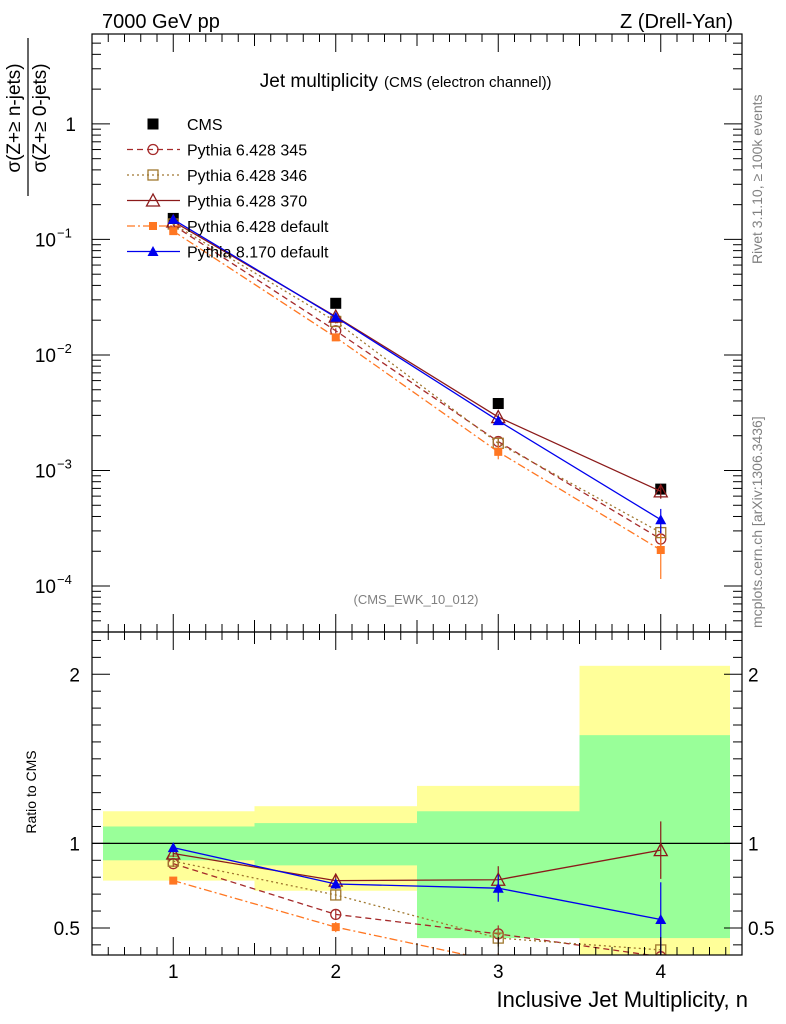 This screenshot has width=786, height=1024. What do you see at coordinates (258, 253) in the screenshot?
I see `legend-label: Pythia 8.170 default` at bounding box center [258, 253].